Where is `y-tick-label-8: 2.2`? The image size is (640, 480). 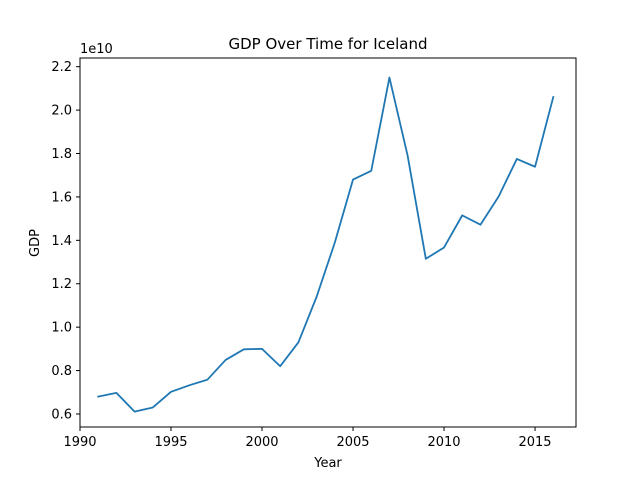 y-tick-label-8: 2.2 is located at coordinates (61, 67).